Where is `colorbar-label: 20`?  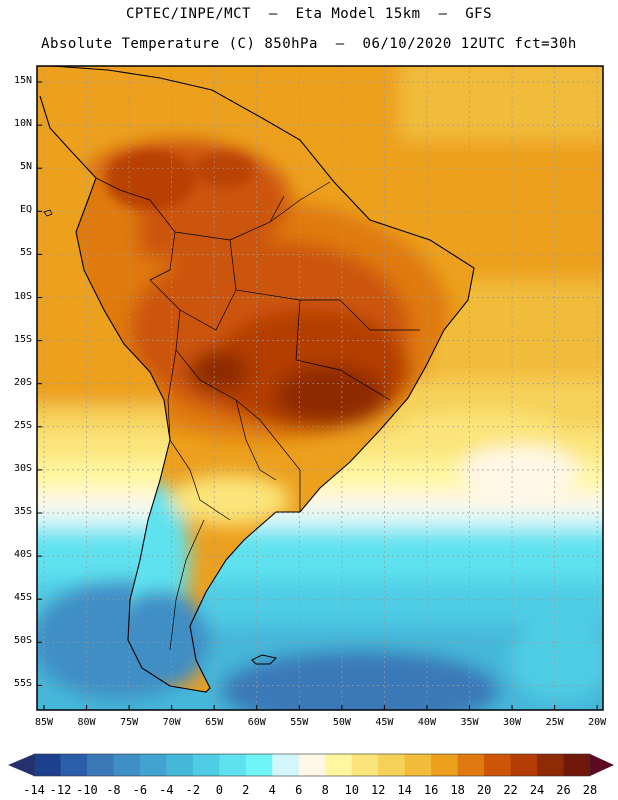
colorbar-label: 20 is located at coordinates (484, 790).